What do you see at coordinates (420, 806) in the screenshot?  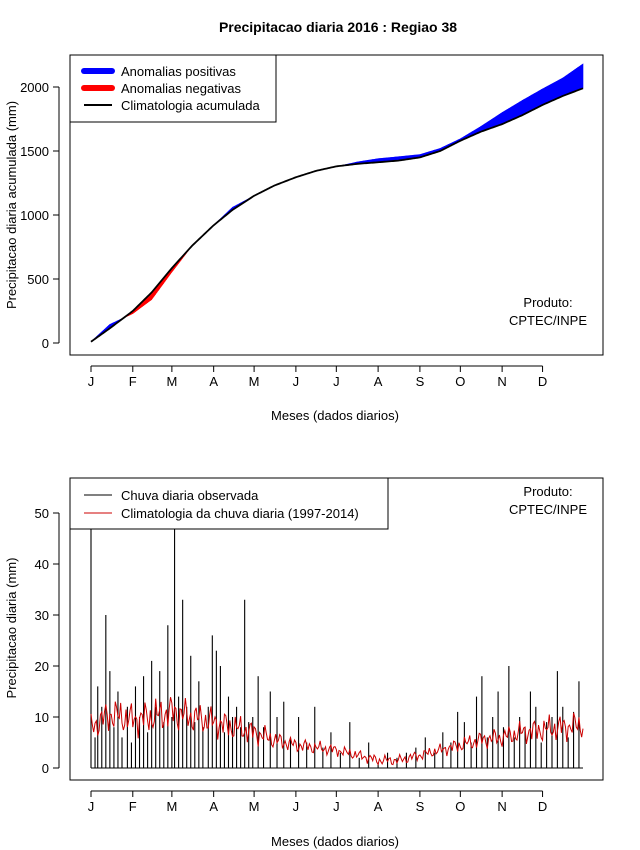 I see `x-tick-label-2: S` at bounding box center [420, 806].